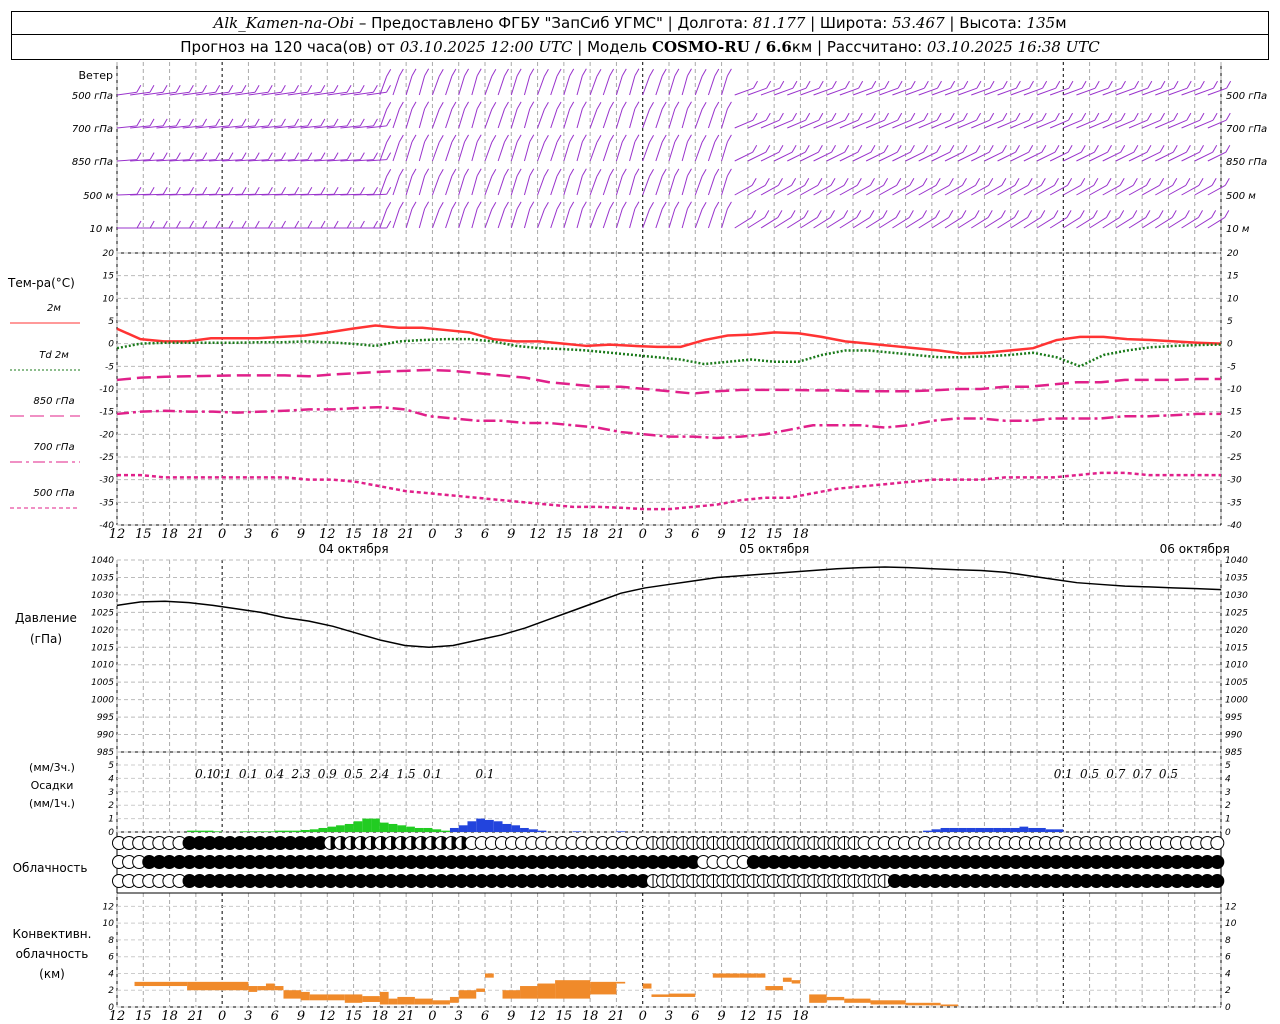 This screenshot has width=1280, height=1024. Describe the element at coordinates (52, 803) in the screenshot. I see `precip-unit-1h: (мм/1ч.)` at that location.